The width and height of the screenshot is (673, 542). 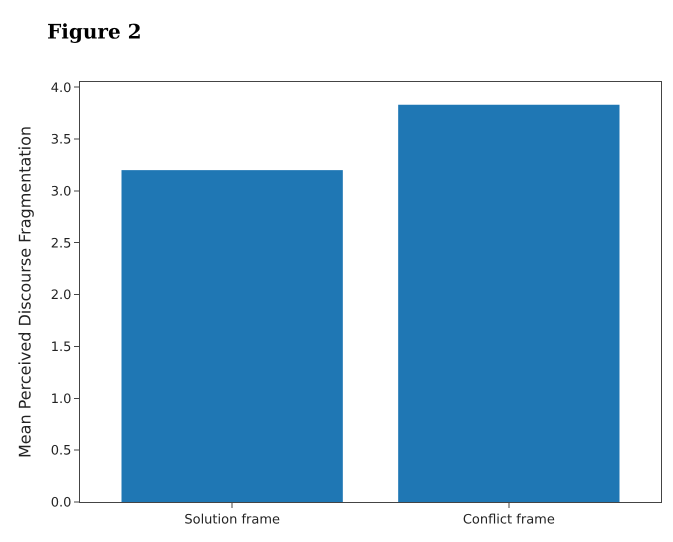 I want to click on y-tick-label: 3.0, so click(x=61, y=192).